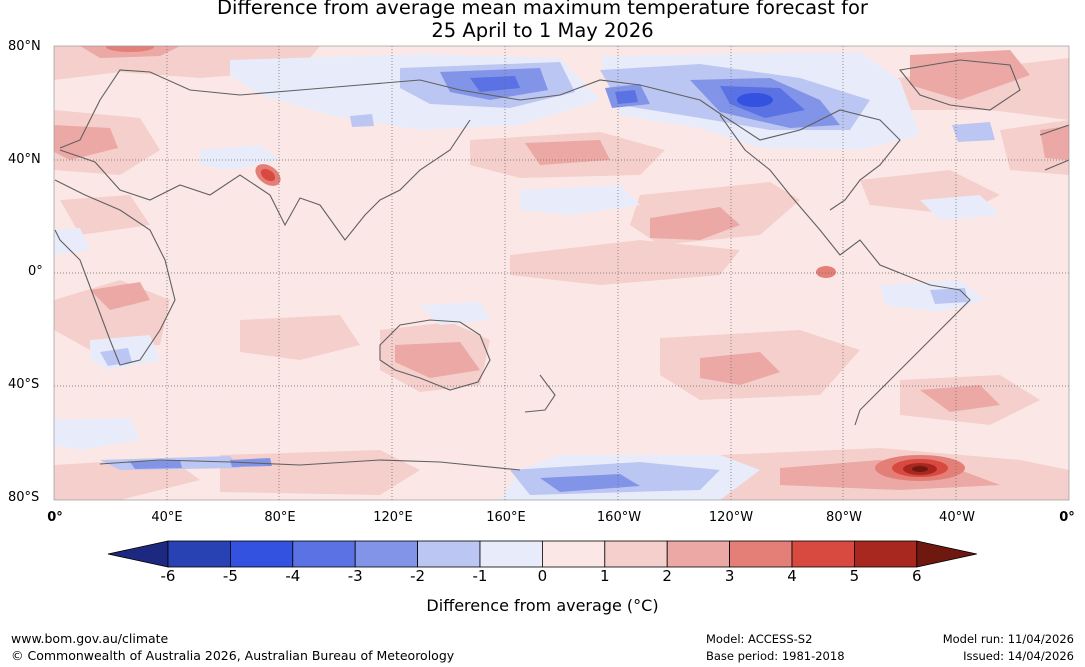 This screenshot has height=667, width=1085. I want to click on colorbar-tick-label: 6, so click(917, 576).